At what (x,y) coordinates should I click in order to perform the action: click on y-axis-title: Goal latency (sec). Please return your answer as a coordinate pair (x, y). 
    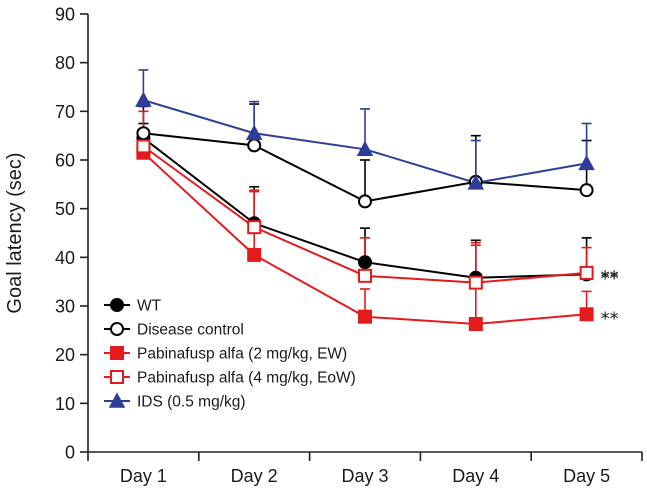
    Looking at the image, I should click on (15, 232).